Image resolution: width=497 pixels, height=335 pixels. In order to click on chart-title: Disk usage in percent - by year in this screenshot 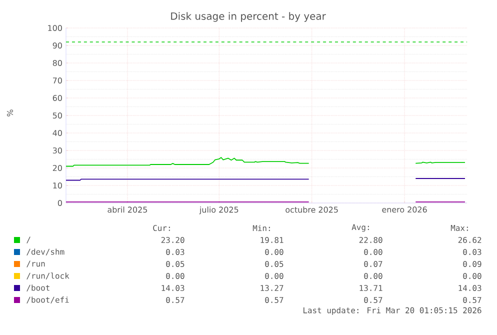, I will do `click(248, 17)`.